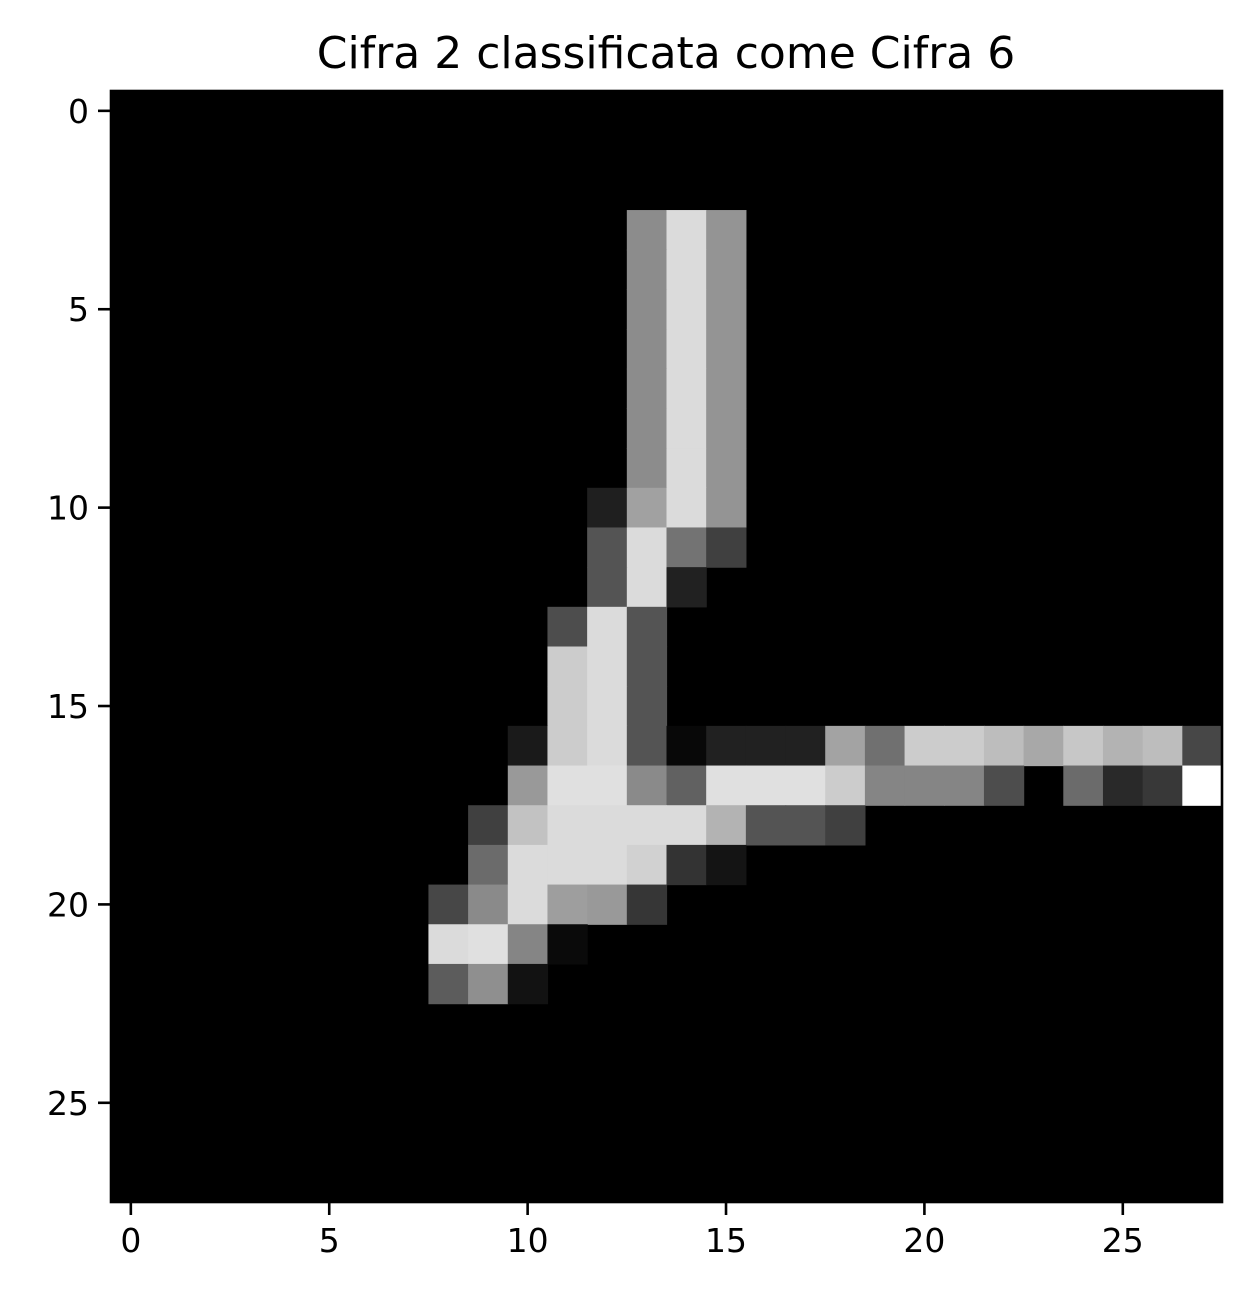 The image size is (1250, 1302). I want to click on y-tick-label: 0, so click(78, 111).